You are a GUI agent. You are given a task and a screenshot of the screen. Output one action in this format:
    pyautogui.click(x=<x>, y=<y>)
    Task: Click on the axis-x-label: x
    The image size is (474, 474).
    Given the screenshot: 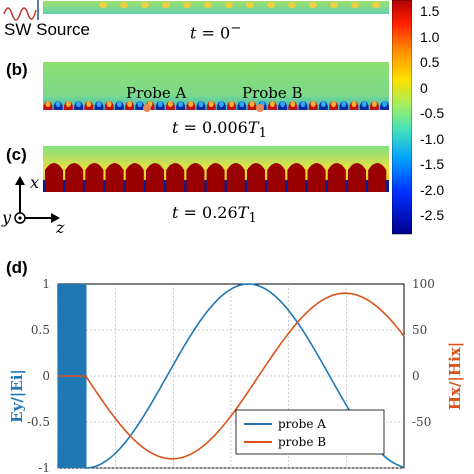 What is the action you would take?
    pyautogui.click(x=35, y=182)
    